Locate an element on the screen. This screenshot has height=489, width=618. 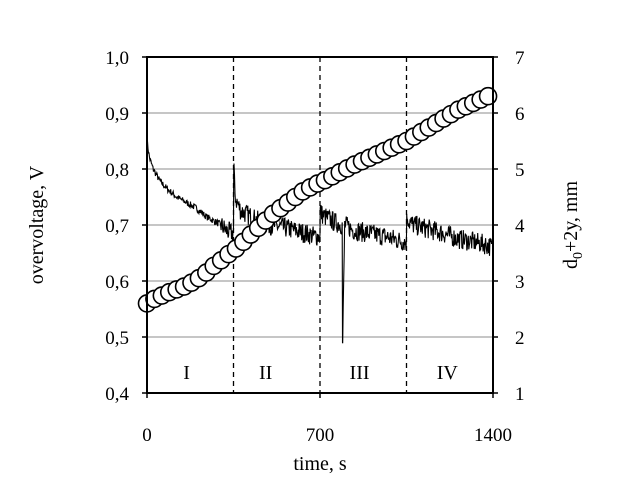
y-right-tick-label-3: 4 is located at coordinates (520, 226).